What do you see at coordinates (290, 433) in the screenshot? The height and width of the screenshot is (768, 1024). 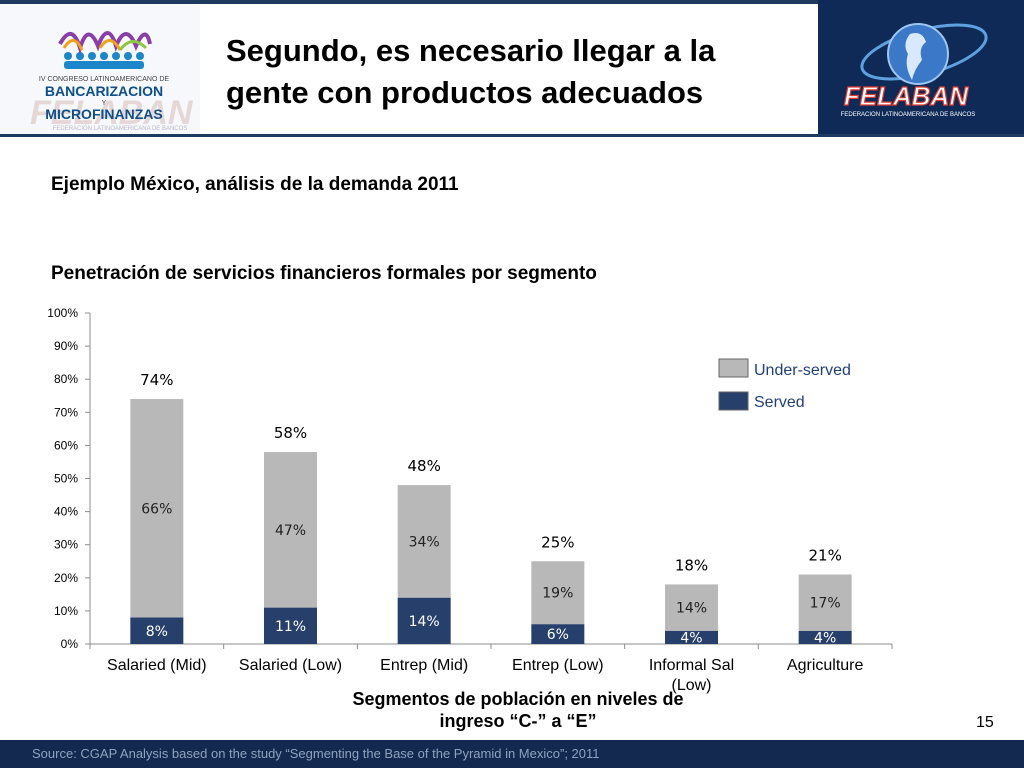 I see `data-label-total: 58%` at bounding box center [290, 433].